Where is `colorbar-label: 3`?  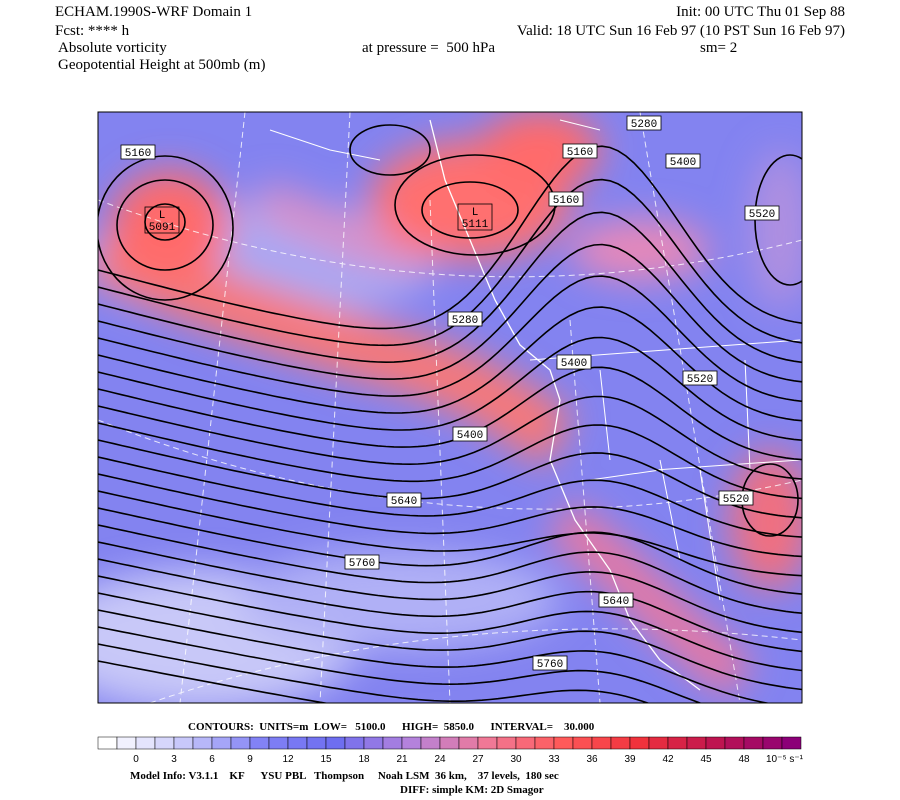 colorbar-label: 3 is located at coordinates (174, 759).